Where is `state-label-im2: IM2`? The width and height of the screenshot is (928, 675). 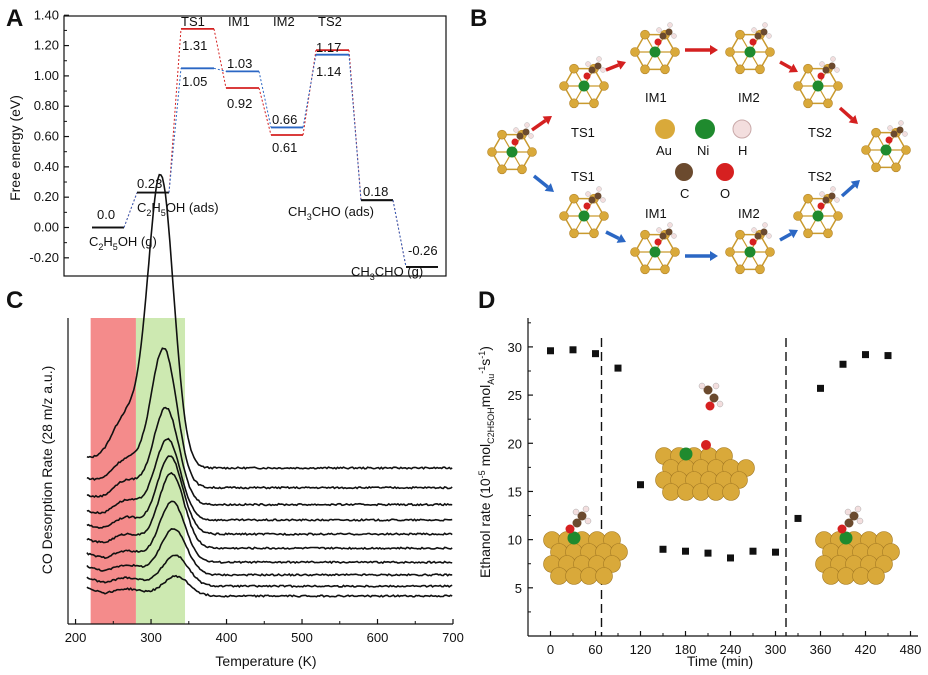
state-label-im2: IM2 is located at coordinates (284, 21).